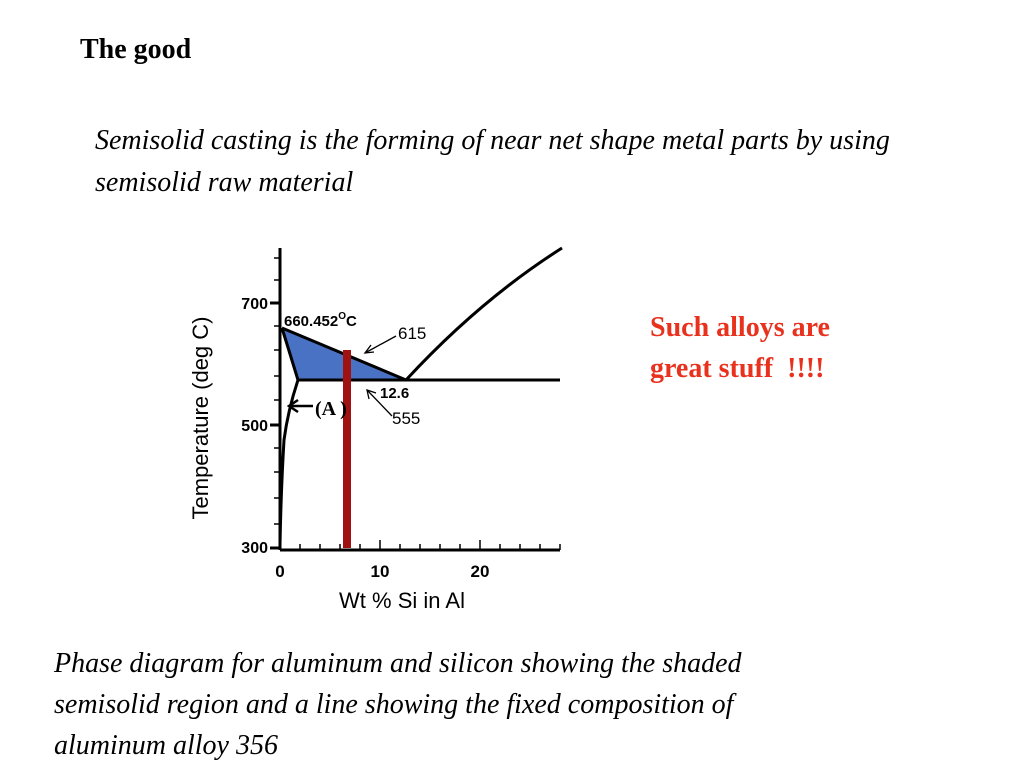 The width and height of the screenshot is (1024, 768). I want to click on liquidus-temp-label: 615, so click(412, 333).